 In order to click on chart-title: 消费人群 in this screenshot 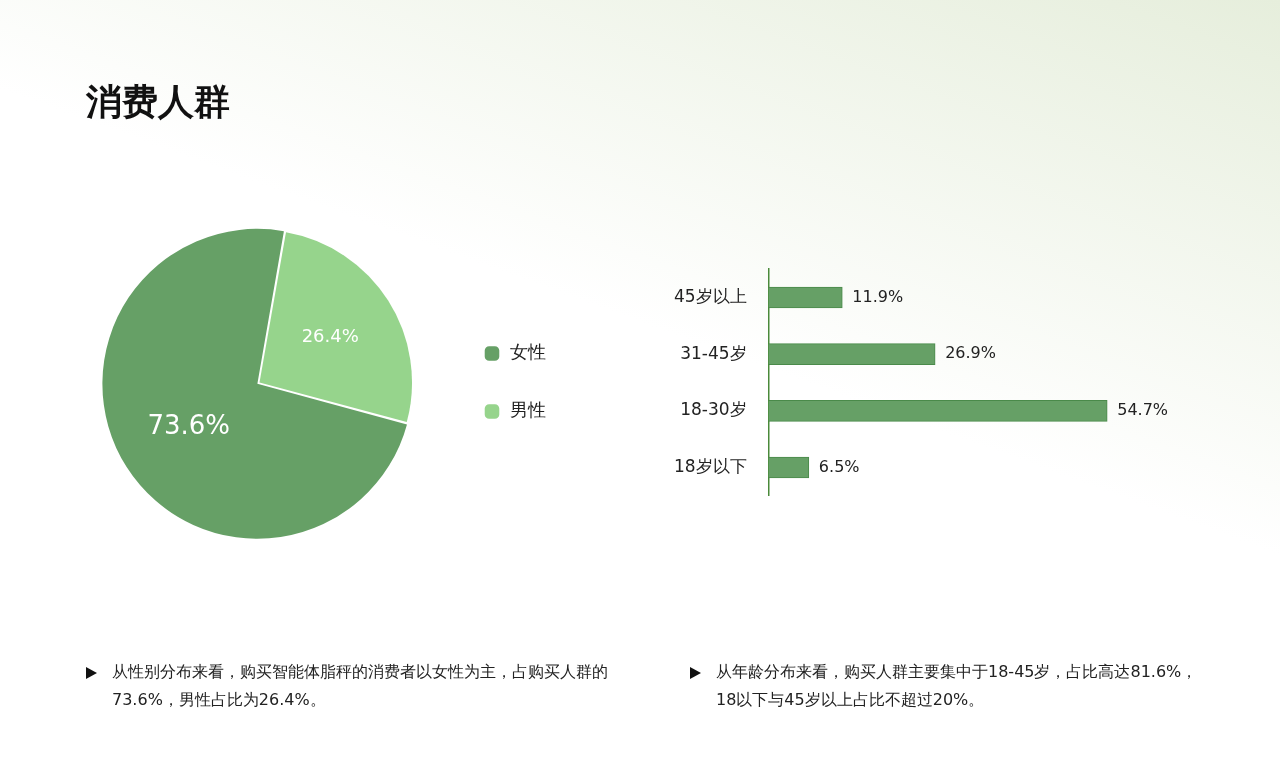, I will do `click(158, 102)`.